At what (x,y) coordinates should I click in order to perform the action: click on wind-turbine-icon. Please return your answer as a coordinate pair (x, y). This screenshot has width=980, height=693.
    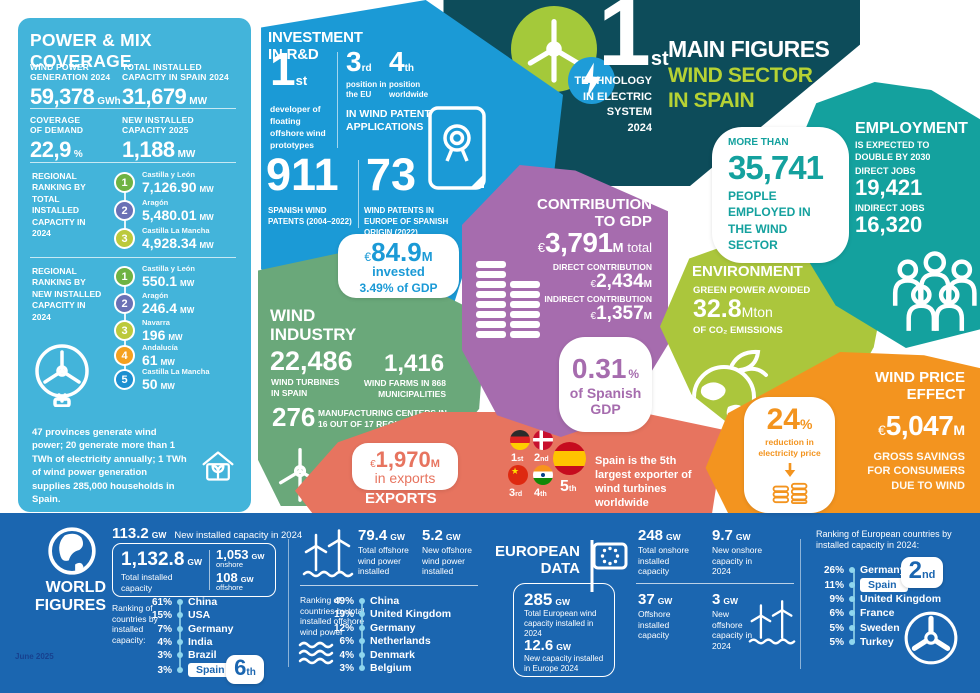
    Looking at the image, I should click on (554, 51).